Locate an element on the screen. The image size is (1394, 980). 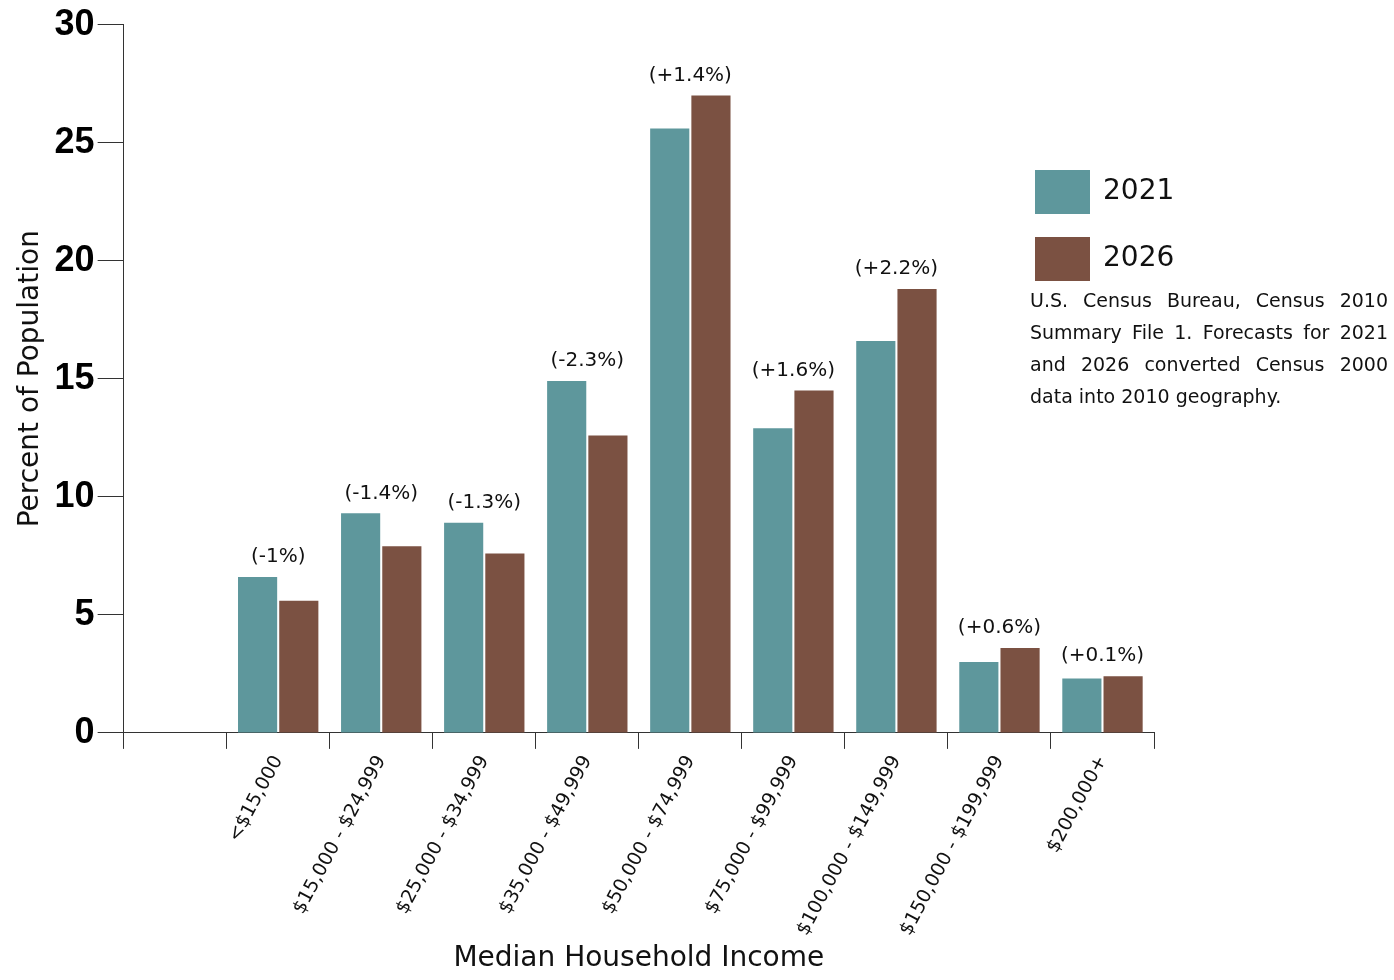
annotation: (-2.3%) is located at coordinates (587, 359).